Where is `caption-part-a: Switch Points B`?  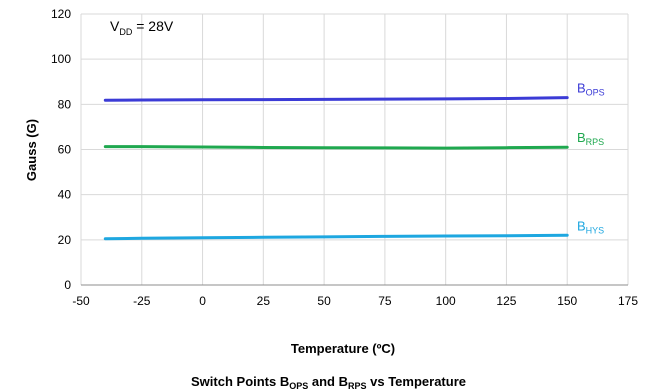 caption-part-a: Switch Points B is located at coordinates (240, 381).